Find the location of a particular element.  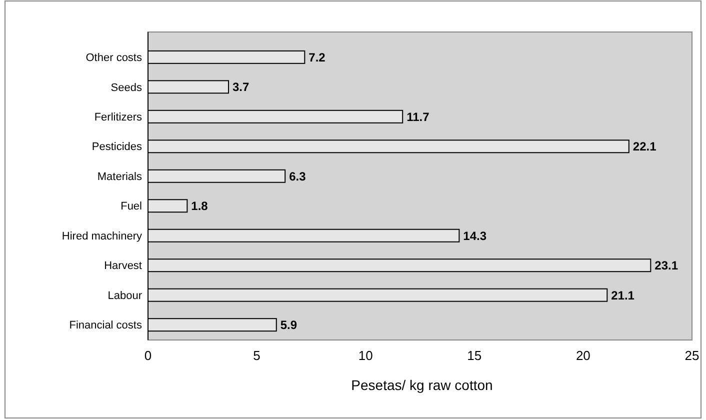

data-label: 6.3 is located at coordinates (297, 176).